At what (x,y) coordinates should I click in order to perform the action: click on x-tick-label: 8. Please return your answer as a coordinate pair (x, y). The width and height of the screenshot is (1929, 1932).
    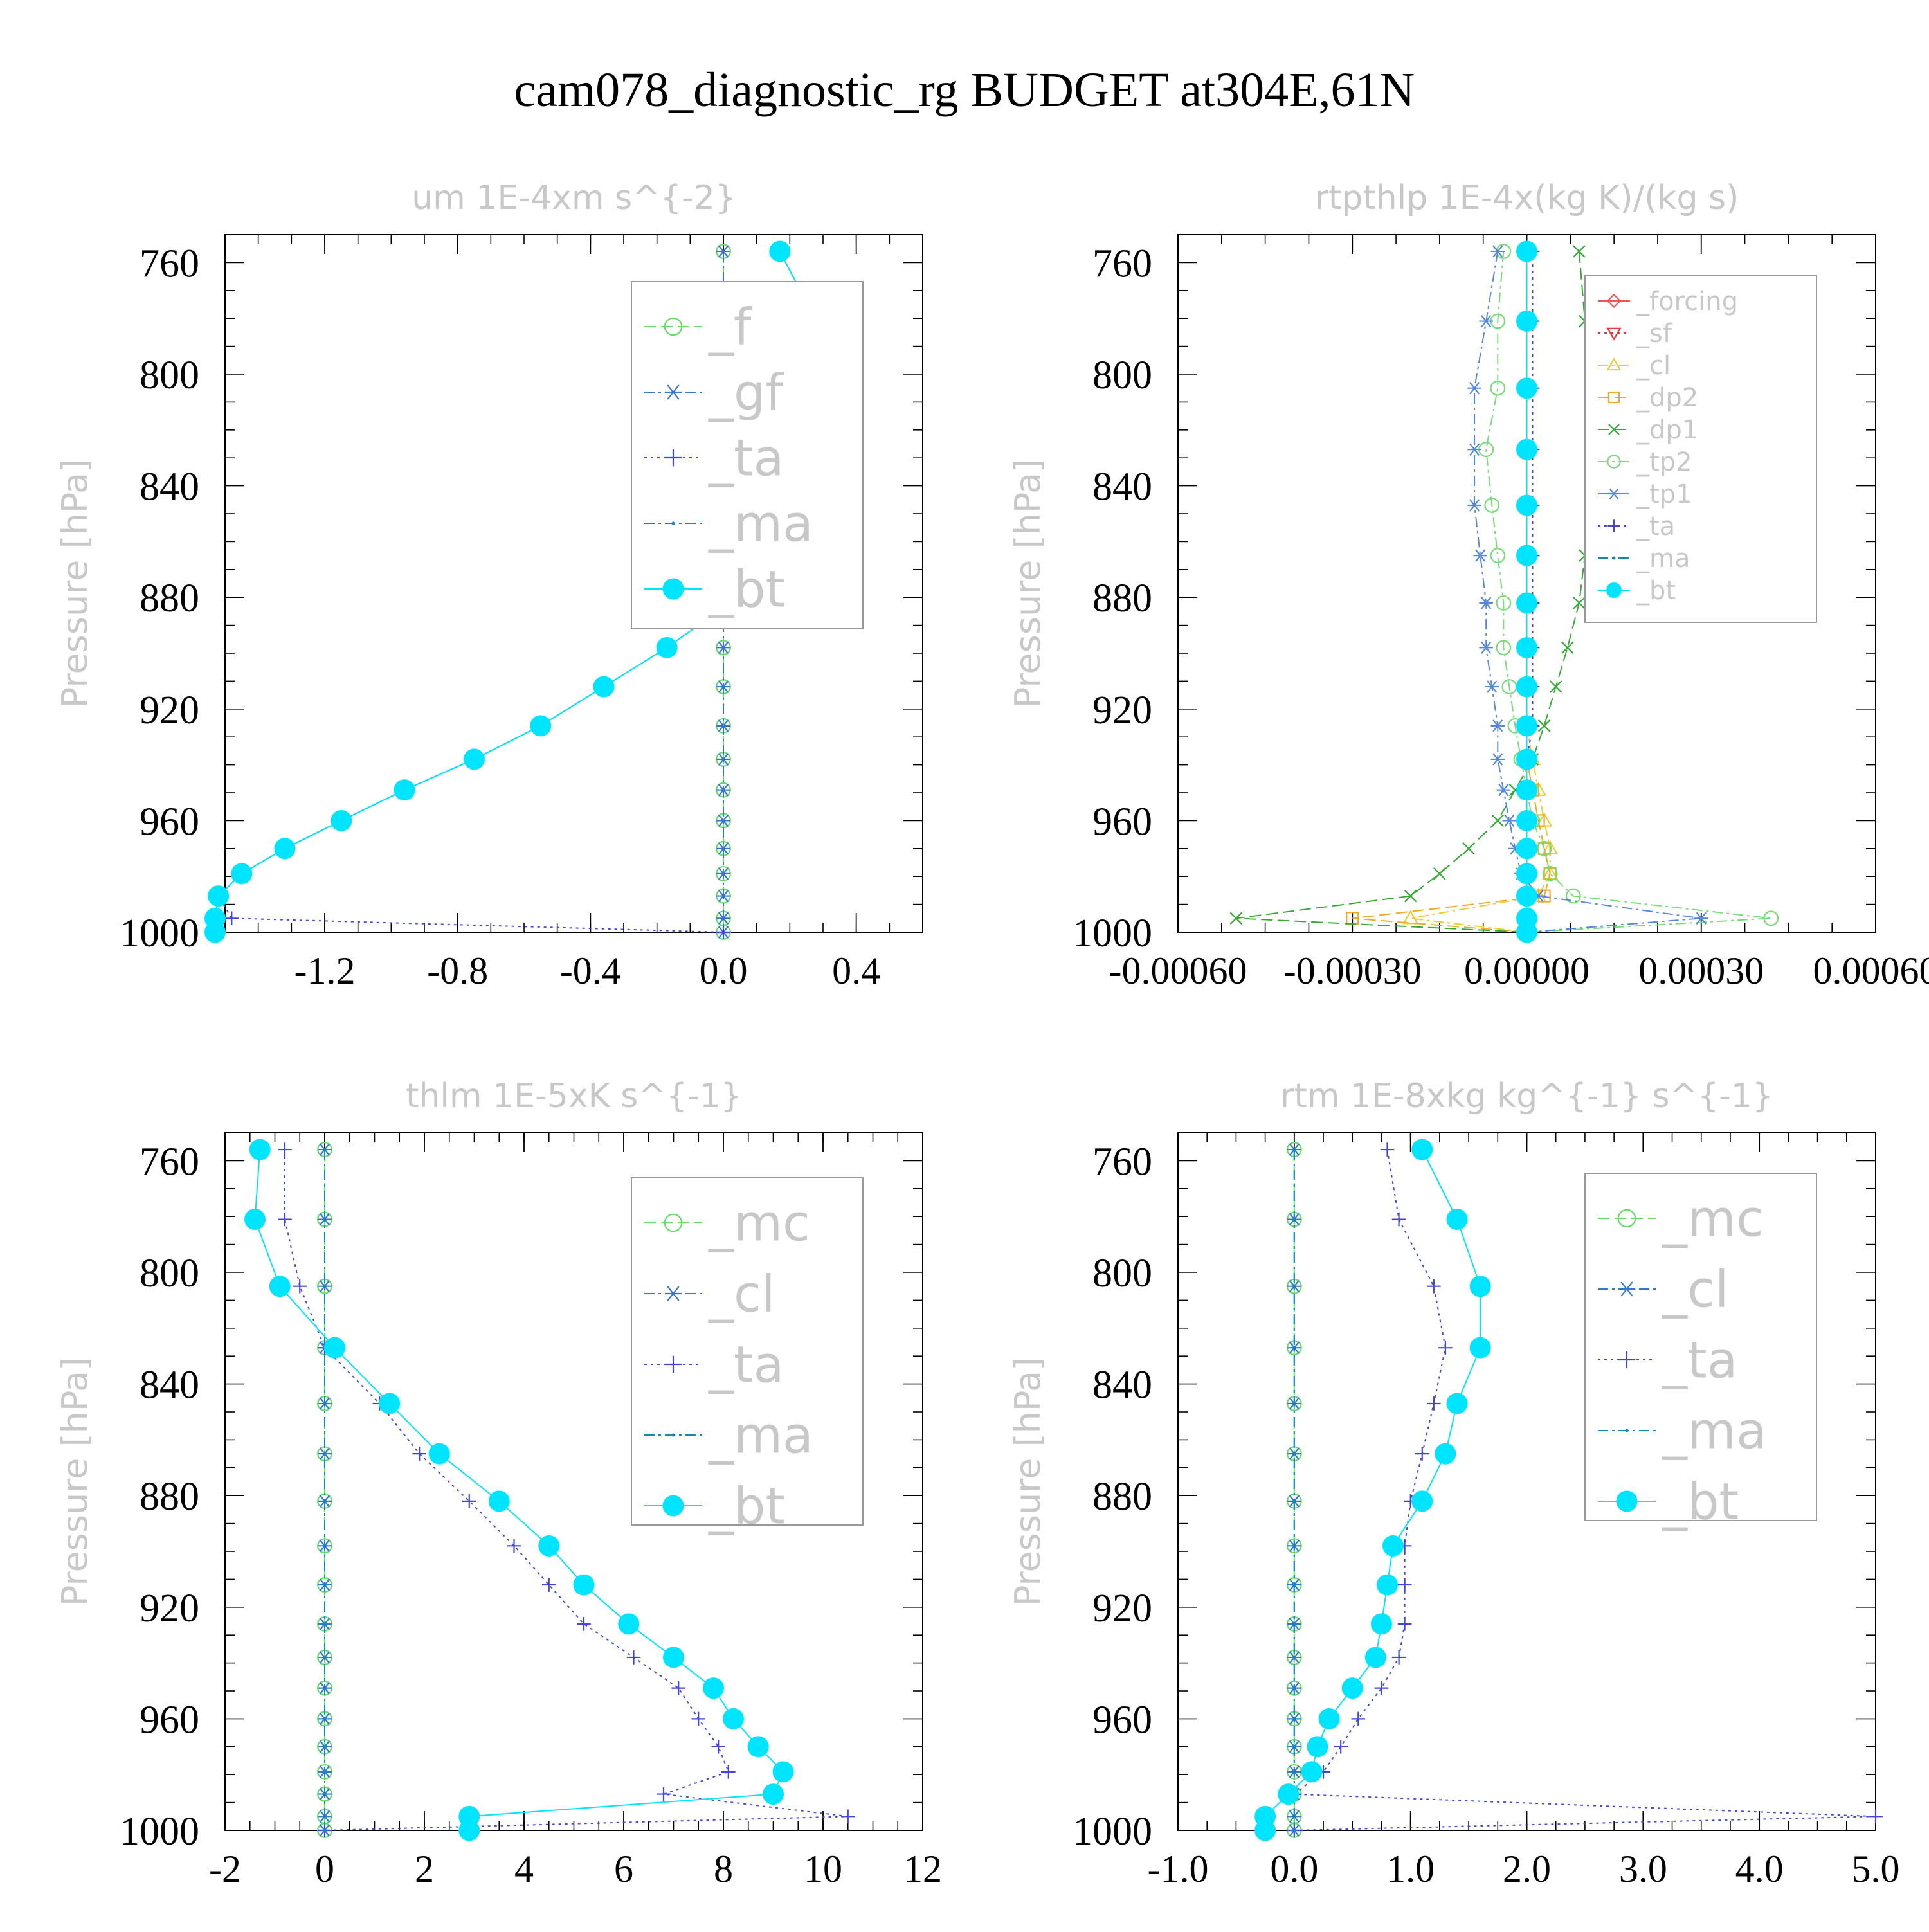
    Looking at the image, I should click on (723, 1869).